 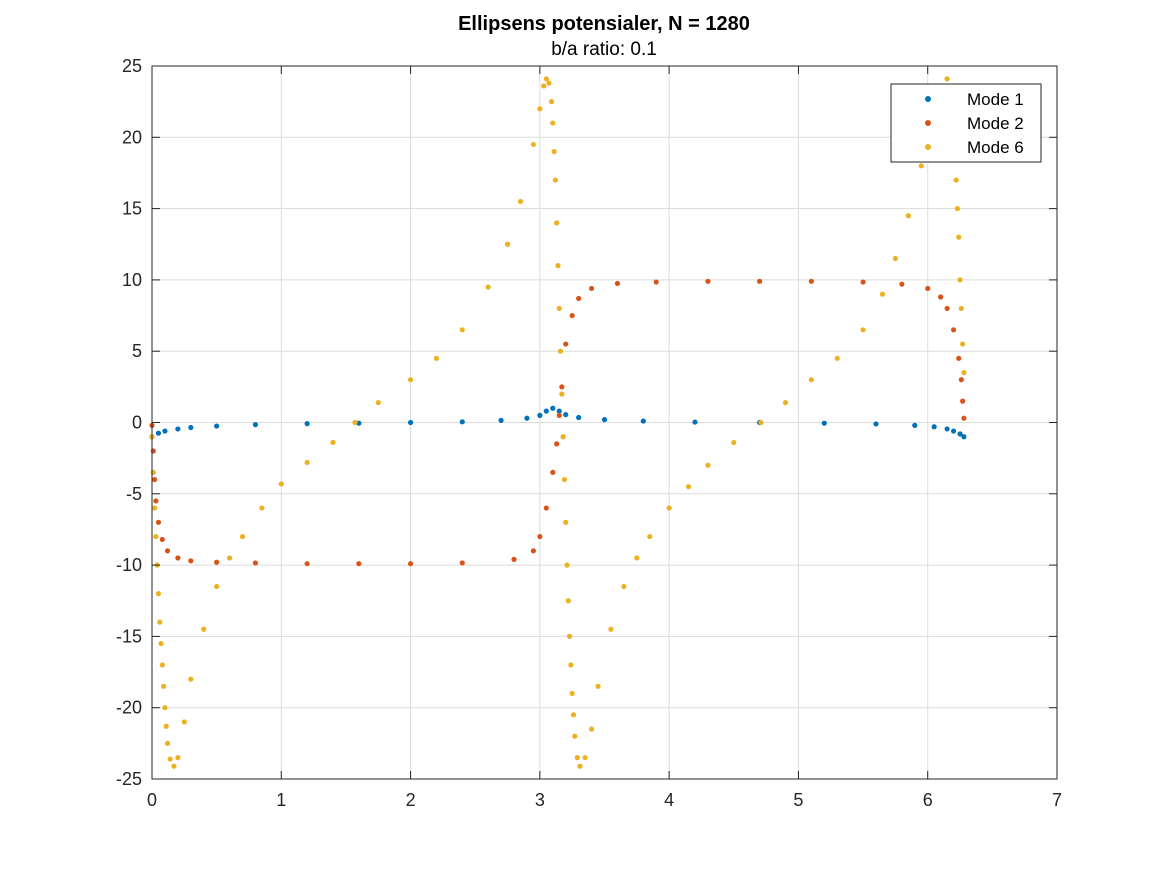 I want to click on y-tick-label: 25, so click(x=132, y=66).